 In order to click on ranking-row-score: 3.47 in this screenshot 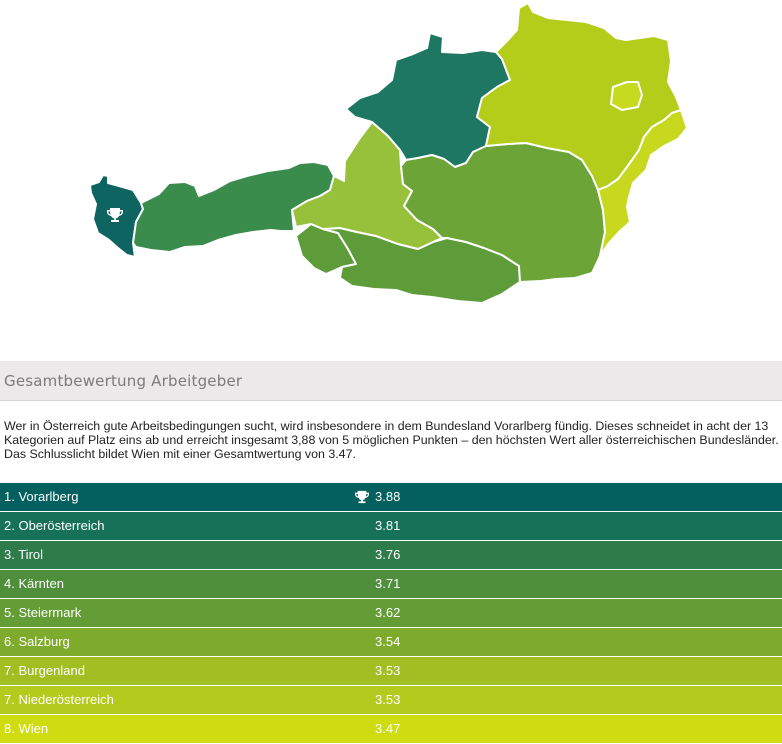, I will do `click(388, 728)`.